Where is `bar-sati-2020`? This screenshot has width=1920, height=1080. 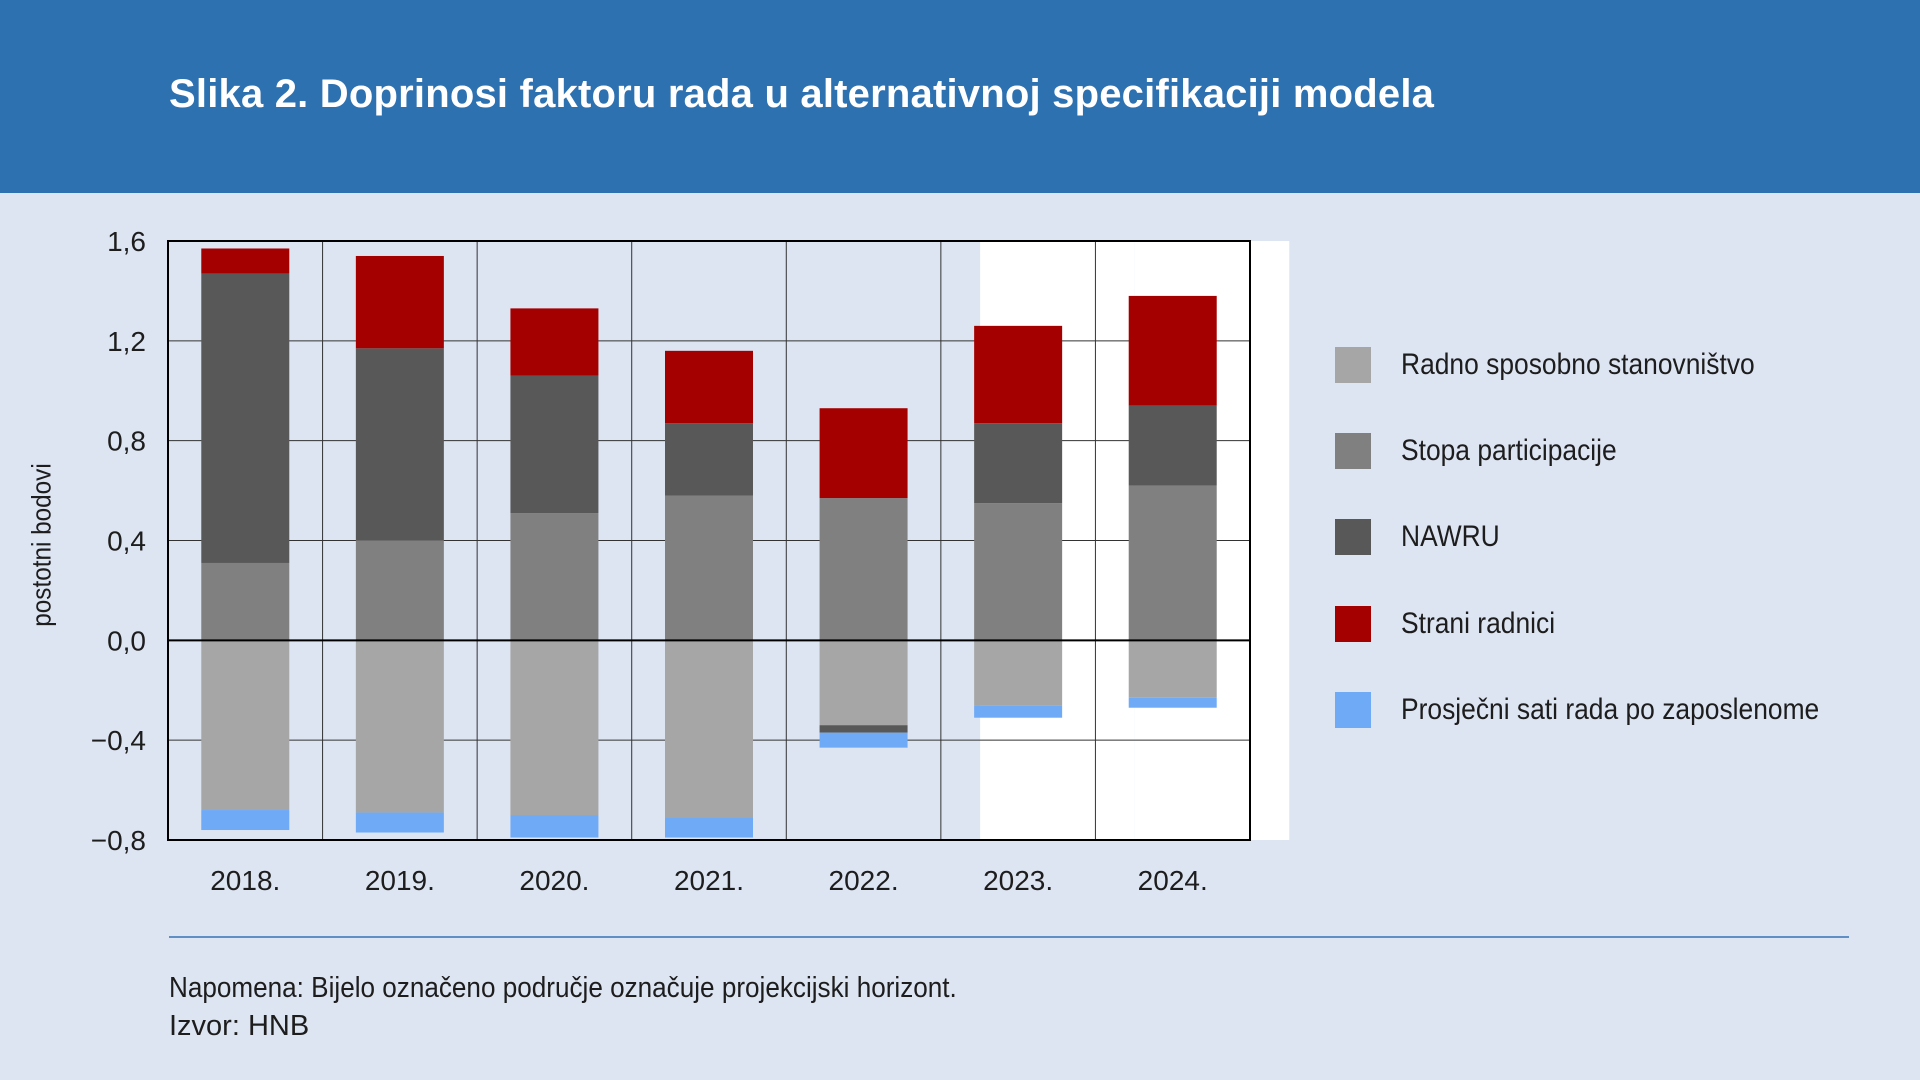
bar-sati-2020 is located at coordinates (554, 826).